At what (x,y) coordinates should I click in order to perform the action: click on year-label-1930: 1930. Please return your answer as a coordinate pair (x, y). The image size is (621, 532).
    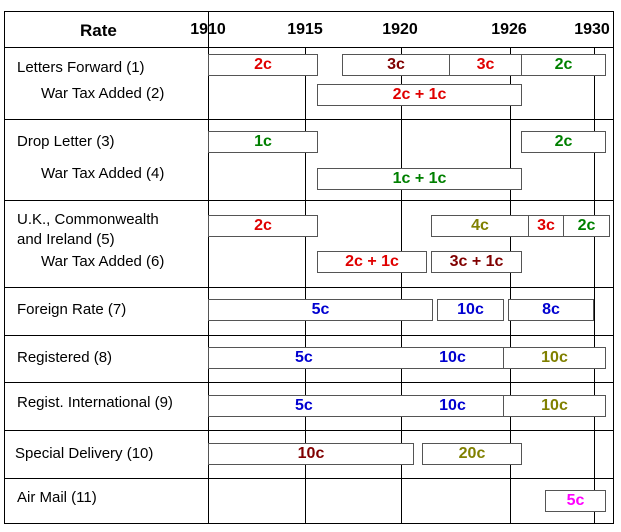
    Looking at the image, I should click on (592, 29).